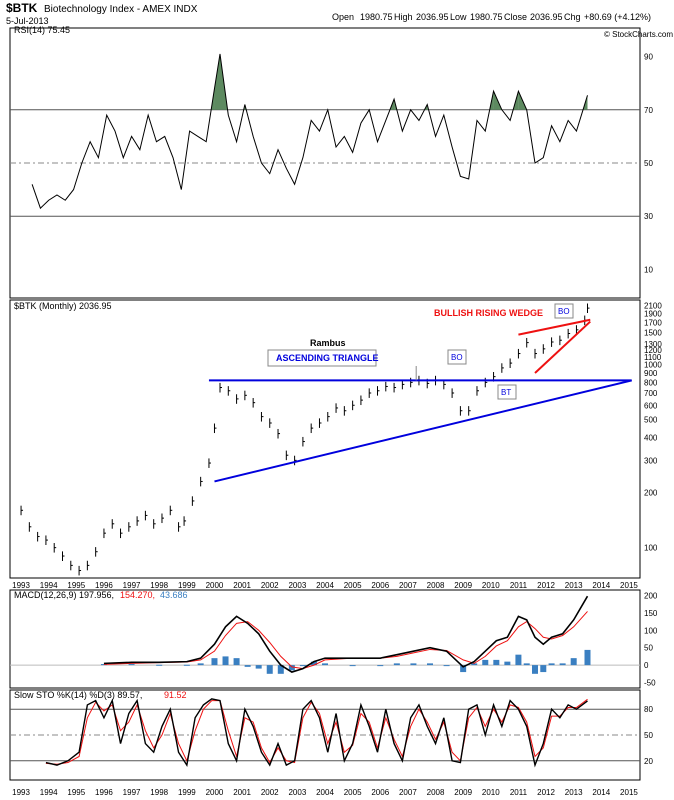  What do you see at coordinates (316, 733) in the screenshot?
I see `sto-k-line` at bounding box center [316, 733].